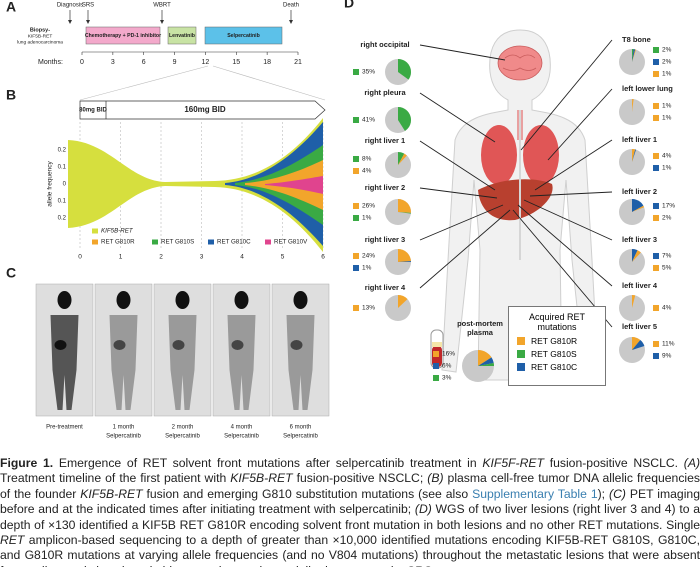 This screenshot has width=700, height=567. Describe the element at coordinates (27, 463) in the screenshot. I see `caption-run: Figure 1.` at that location.